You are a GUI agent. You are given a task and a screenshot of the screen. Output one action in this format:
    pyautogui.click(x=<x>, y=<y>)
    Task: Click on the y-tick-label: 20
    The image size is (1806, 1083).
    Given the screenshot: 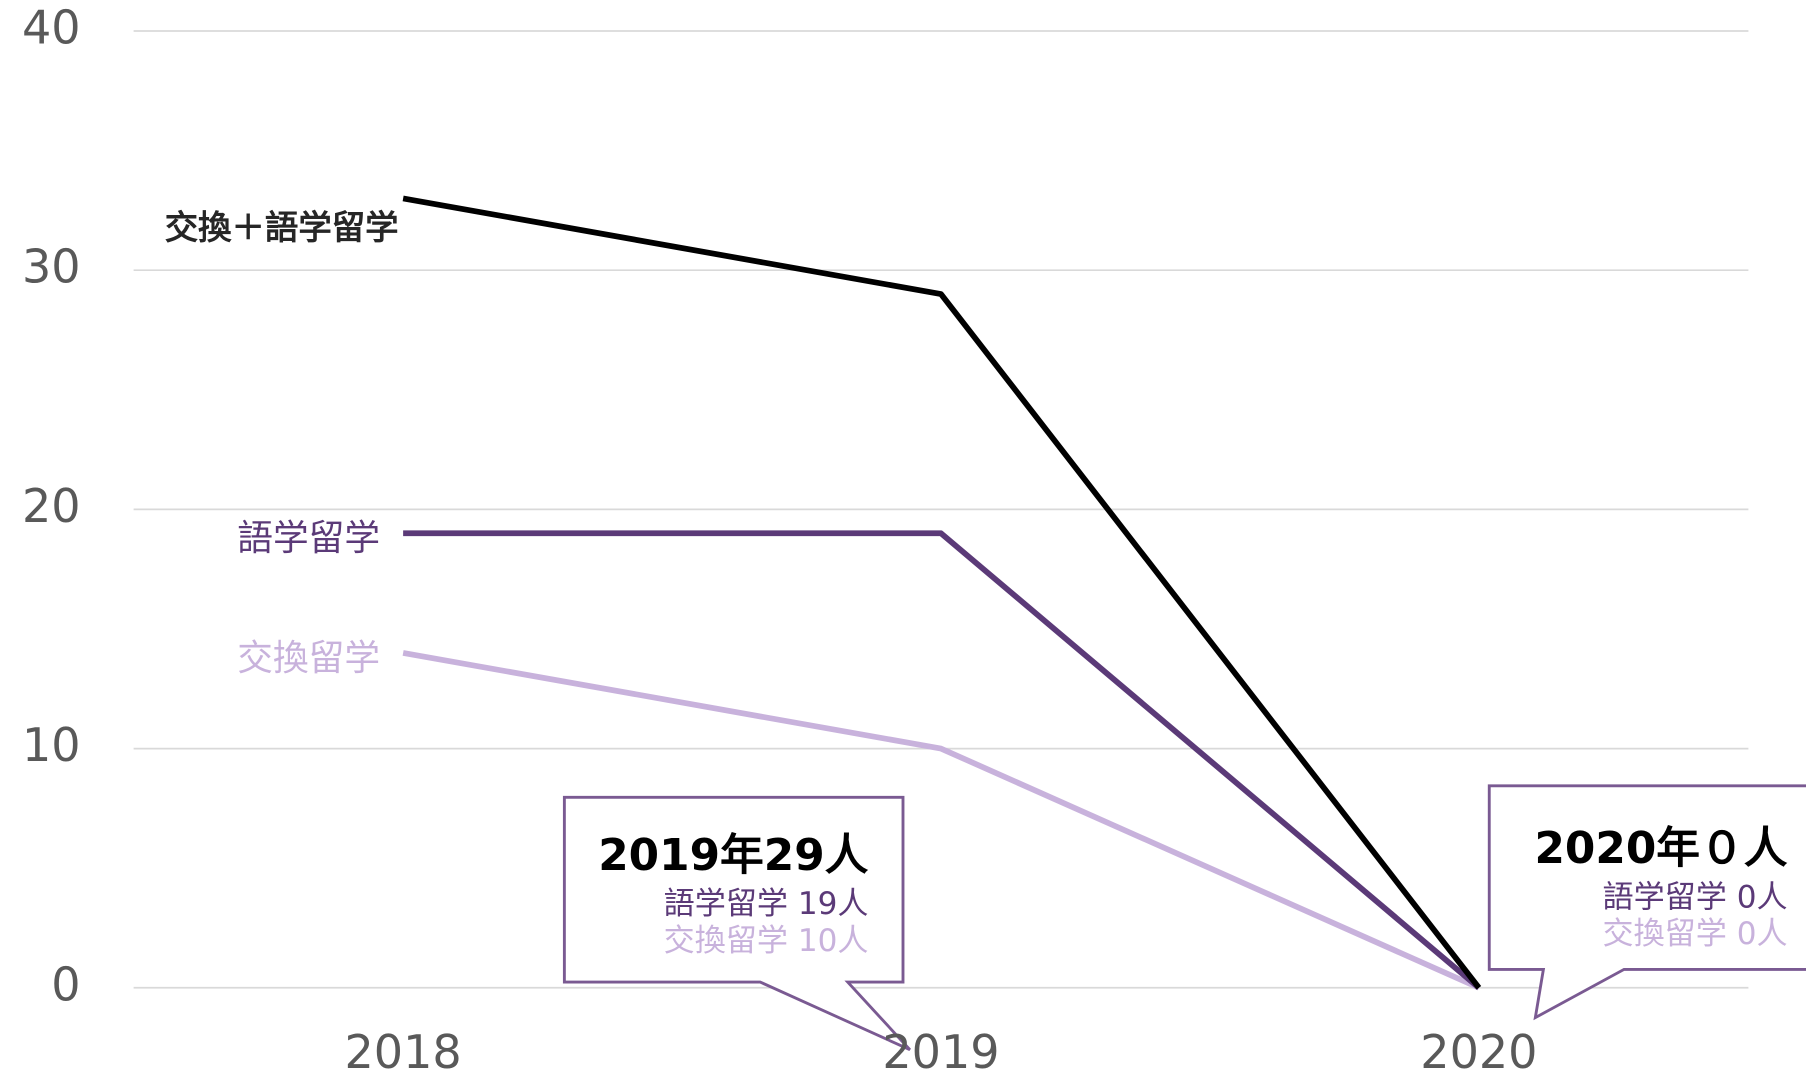 What is the action you would take?
    pyautogui.click(x=51, y=506)
    